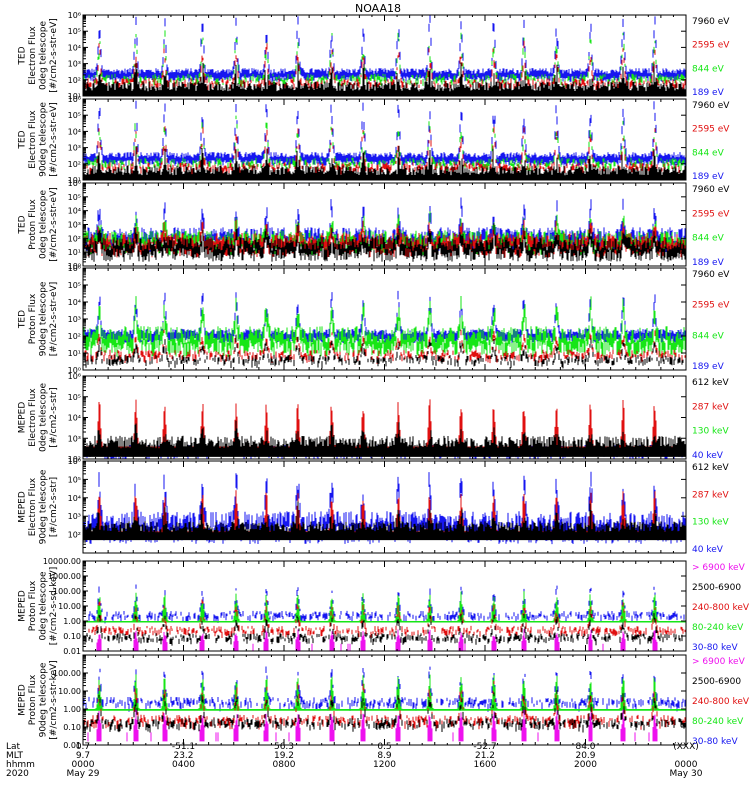  What do you see at coordinates (33, 605) in the screenshot?
I see `y-label-line: Proton Flux` at bounding box center [33, 605].